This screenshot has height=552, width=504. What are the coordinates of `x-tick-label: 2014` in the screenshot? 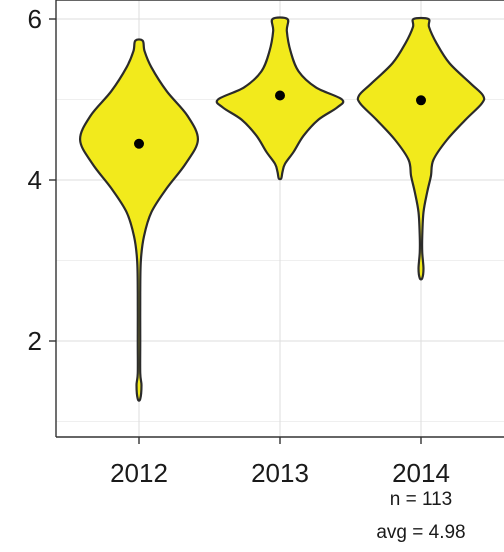 It's located at (421, 473).